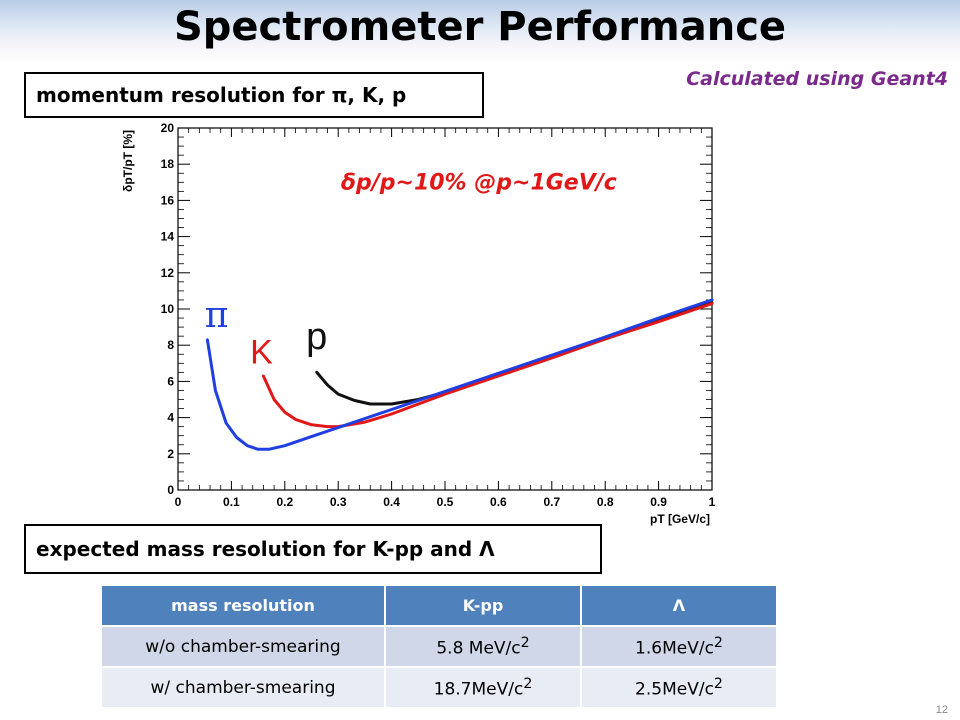  What do you see at coordinates (679, 605) in the screenshot?
I see `table-header-cell: Λ` at bounding box center [679, 605].